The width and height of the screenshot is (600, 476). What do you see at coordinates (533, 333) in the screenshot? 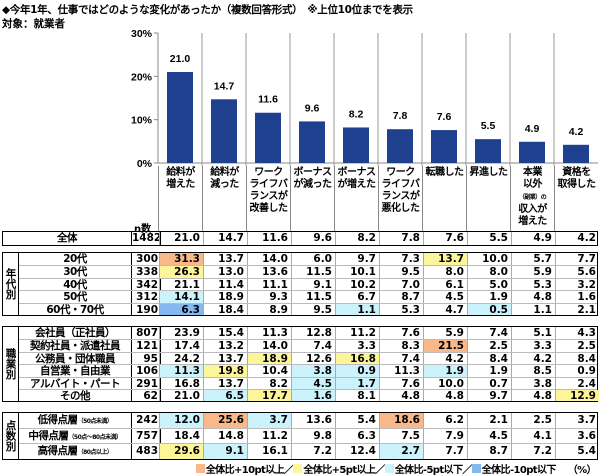
I see `value-cell: 5.1` at bounding box center [533, 333].